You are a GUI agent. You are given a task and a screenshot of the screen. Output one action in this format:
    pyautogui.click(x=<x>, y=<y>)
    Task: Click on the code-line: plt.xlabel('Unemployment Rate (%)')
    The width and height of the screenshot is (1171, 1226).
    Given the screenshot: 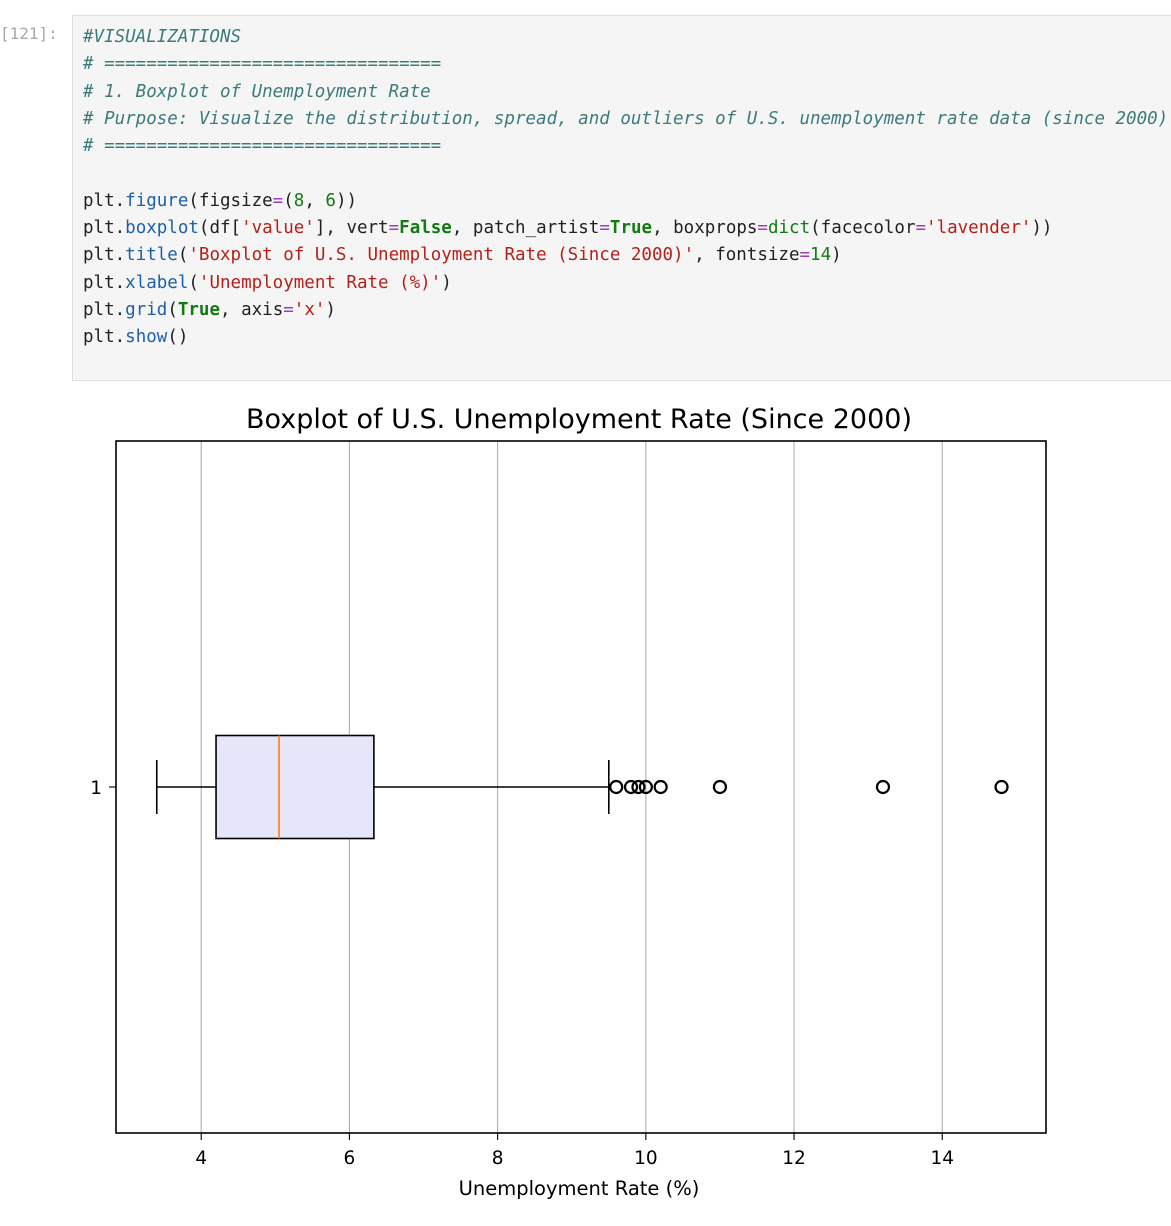 What is the action you would take?
    pyautogui.click(x=625, y=283)
    